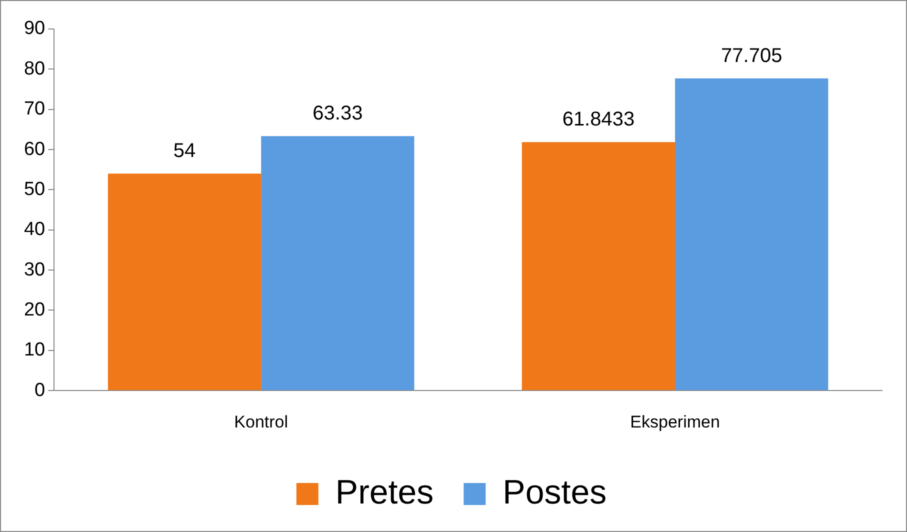  What do you see at coordinates (35, 350) in the screenshot?
I see `y-tick-label: 10` at bounding box center [35, 350].